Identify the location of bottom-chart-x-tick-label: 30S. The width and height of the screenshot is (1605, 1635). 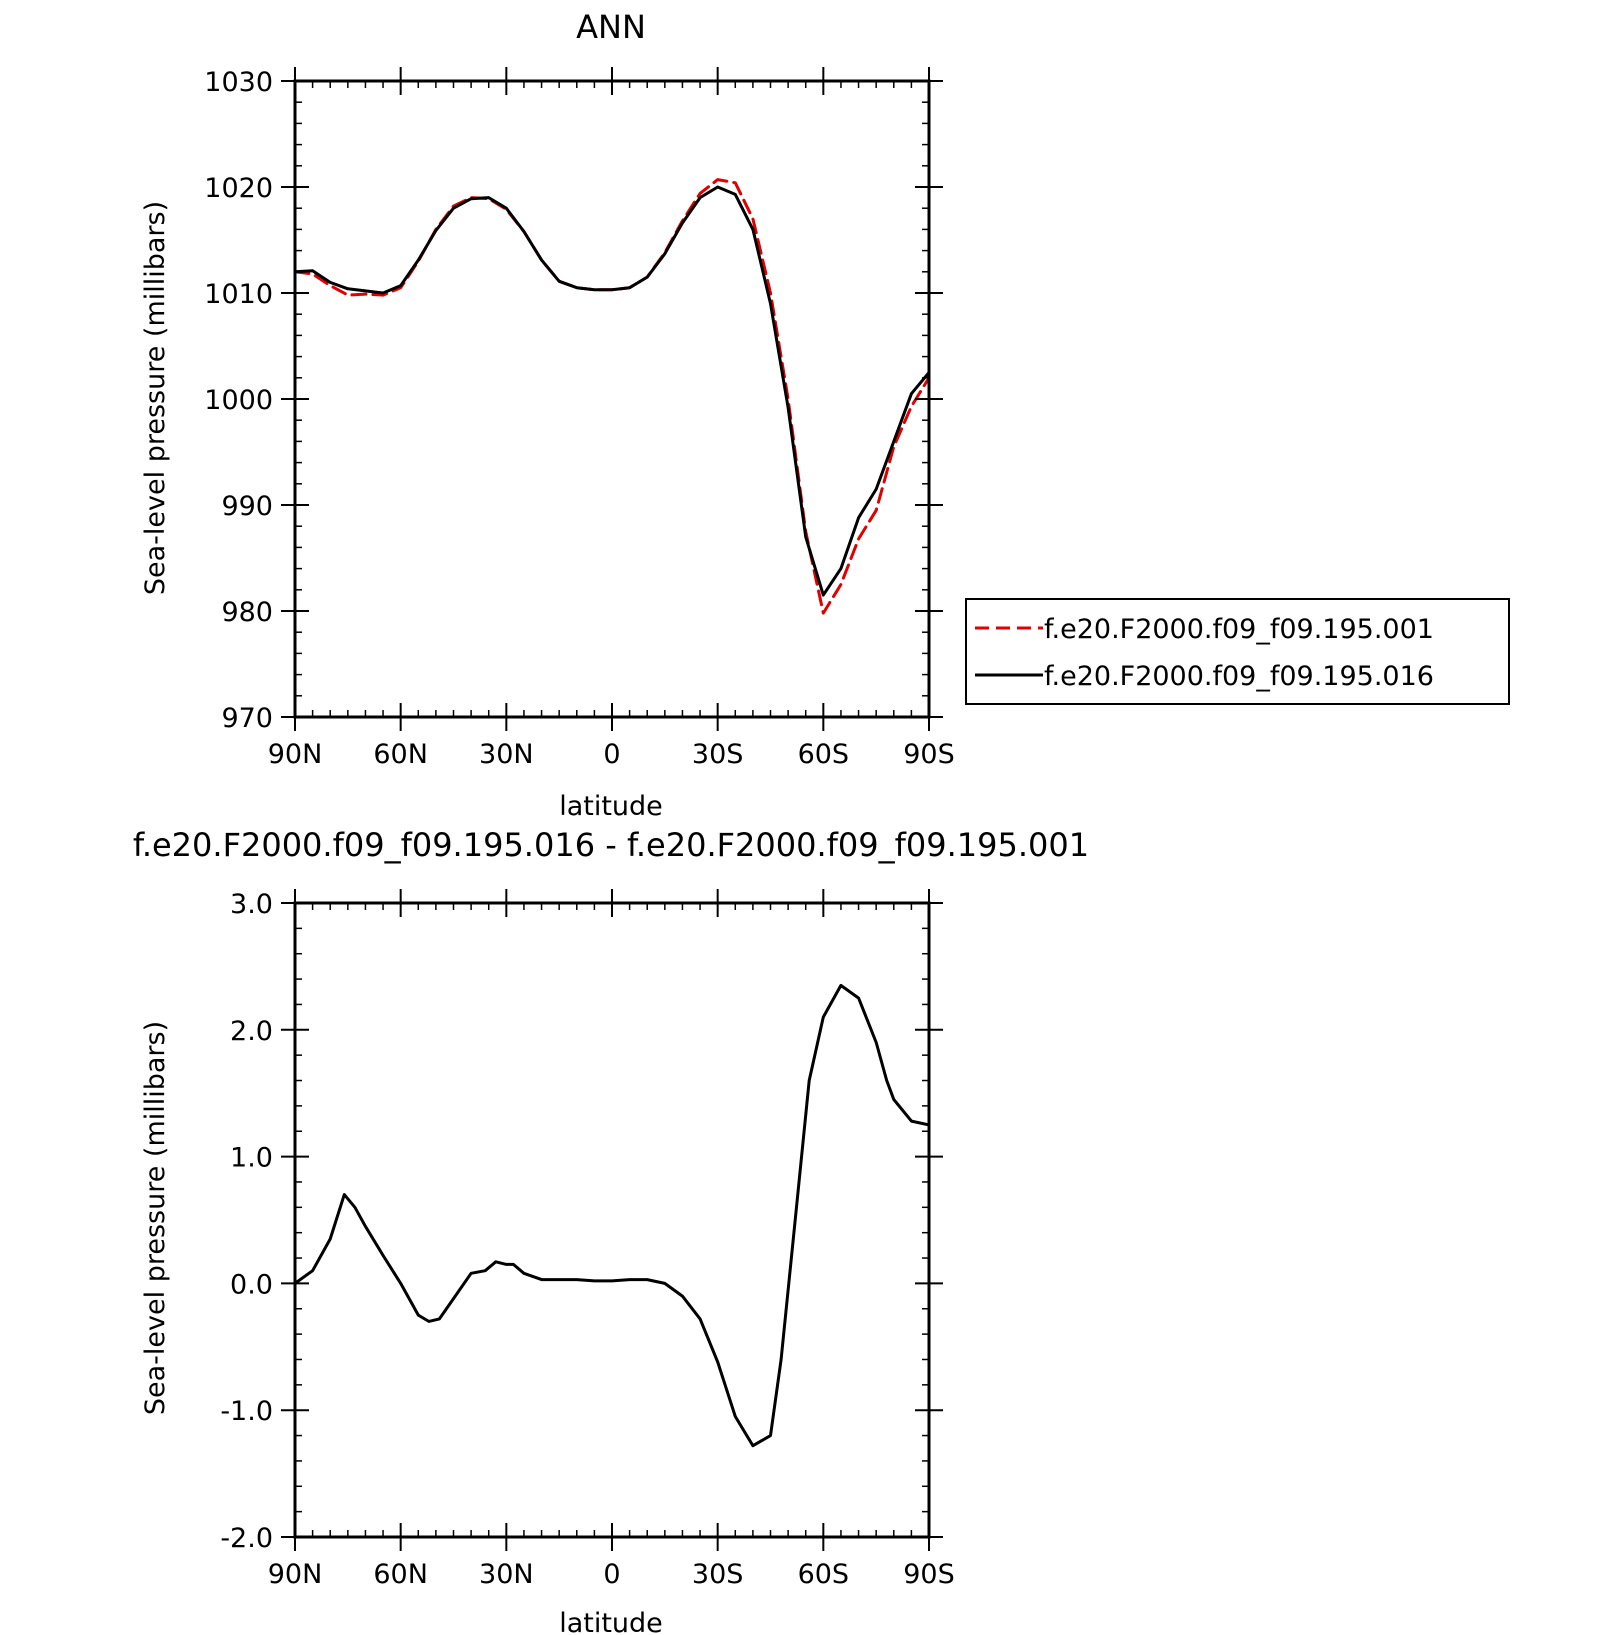
(718, 1574).